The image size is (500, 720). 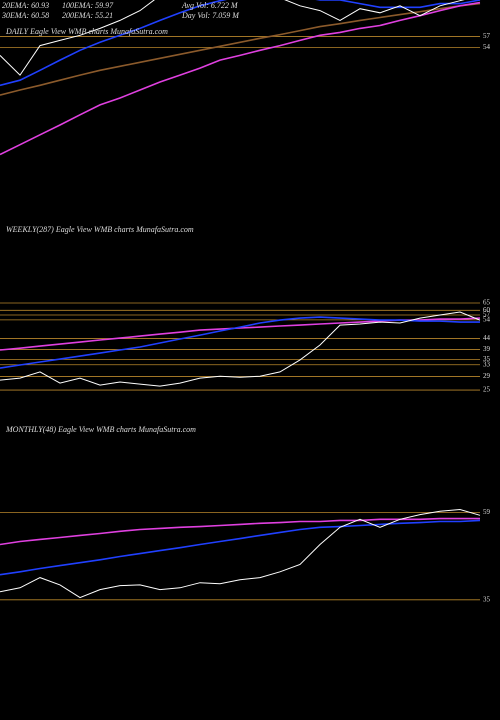 What do you see at coordinates (487, 390) in the screenshot?
I see `y-tick-label: 25` at bounding box center [487, 390].